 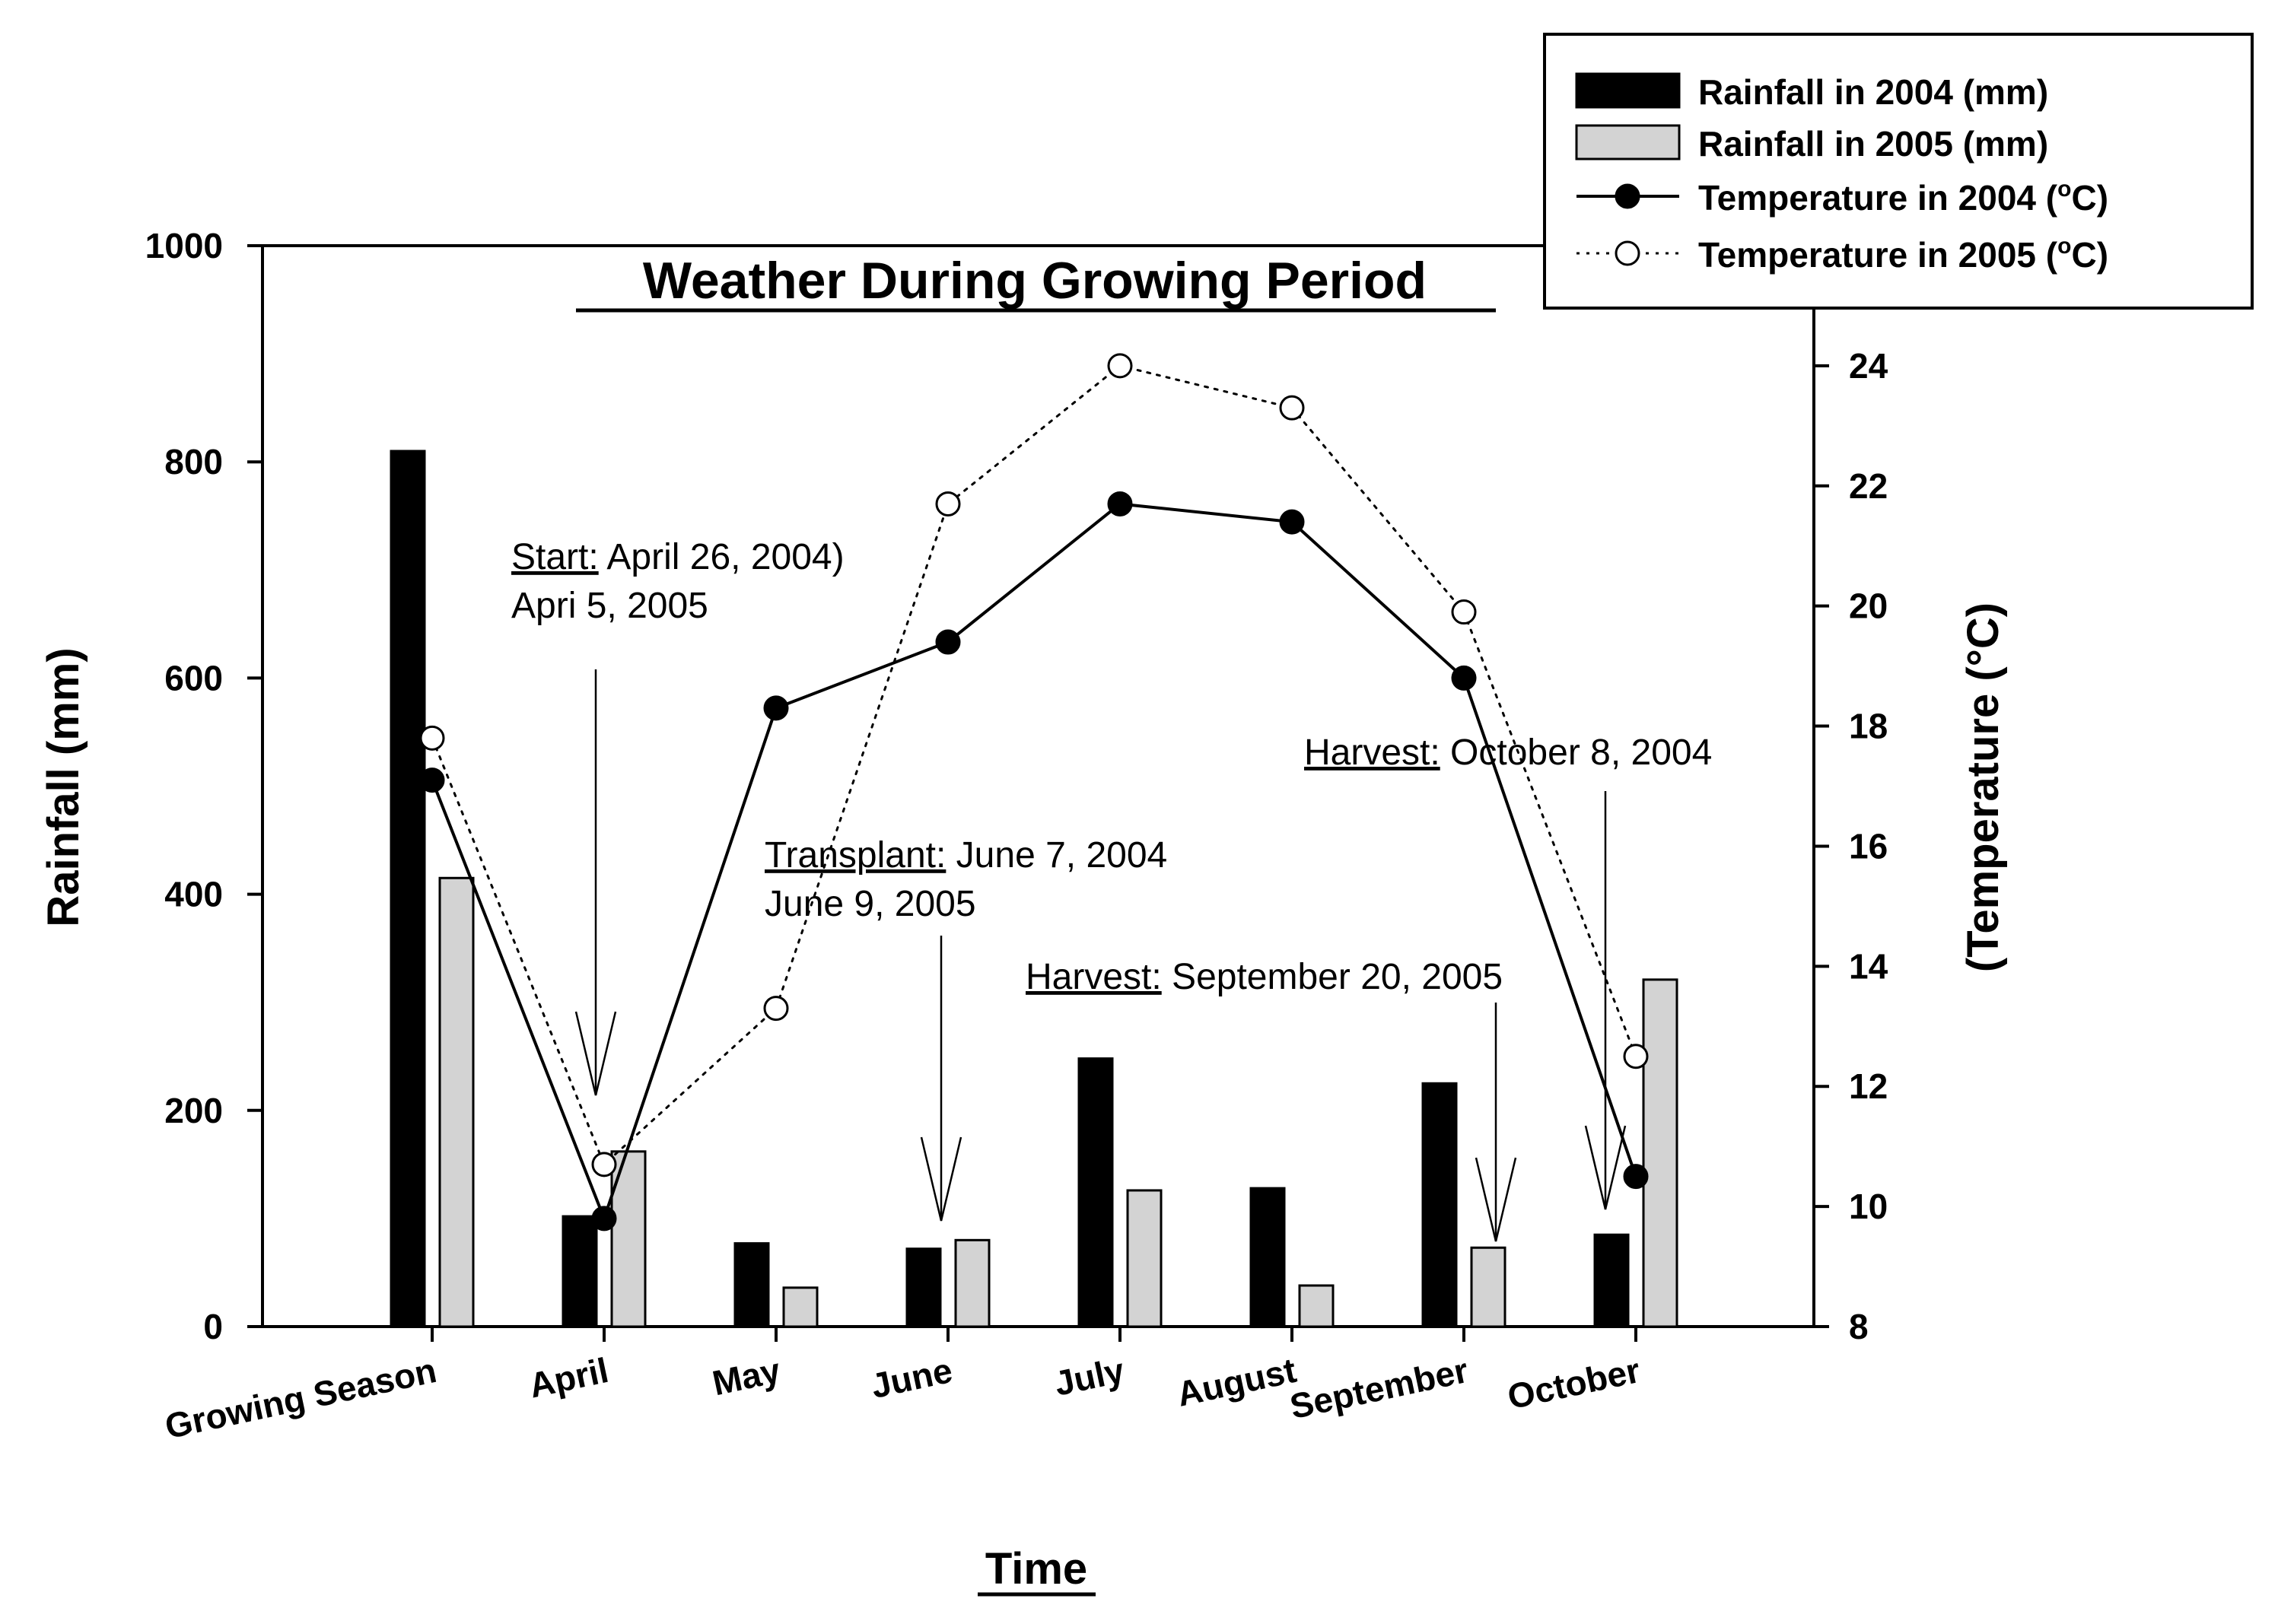 I want to click on legend-label-temp-2004-name: Temperature in 2004, so click(x=1867, y=198).